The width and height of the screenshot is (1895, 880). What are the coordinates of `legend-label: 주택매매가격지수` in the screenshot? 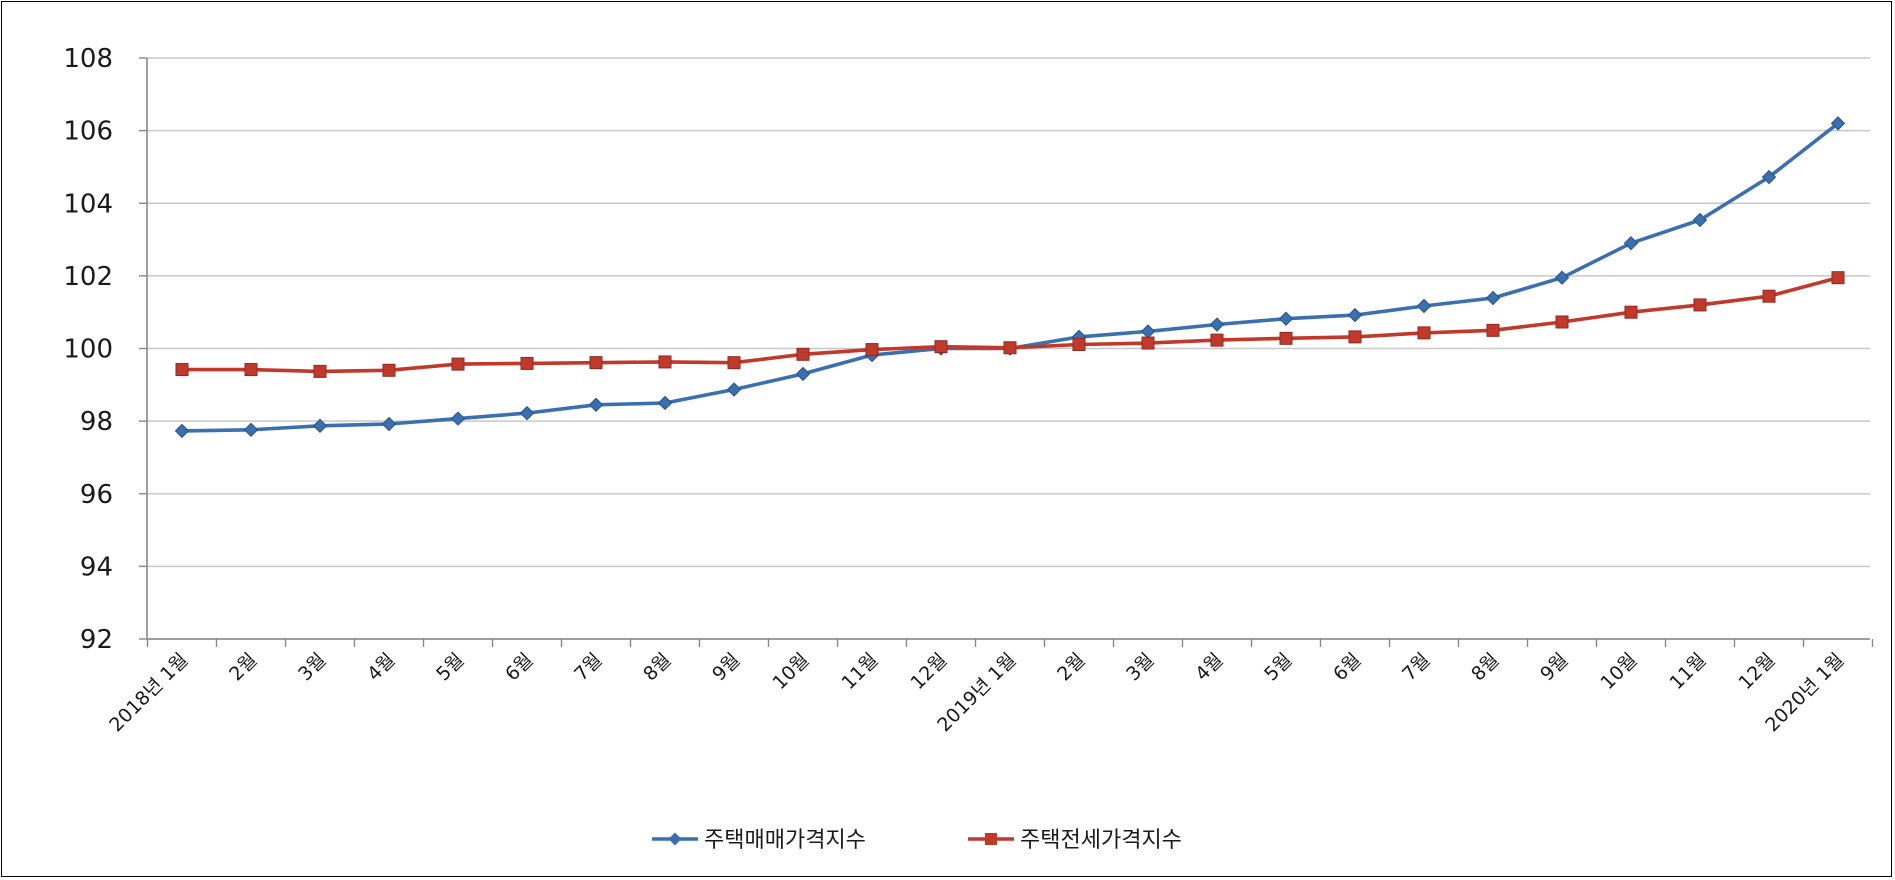 It's located at (785, 840).